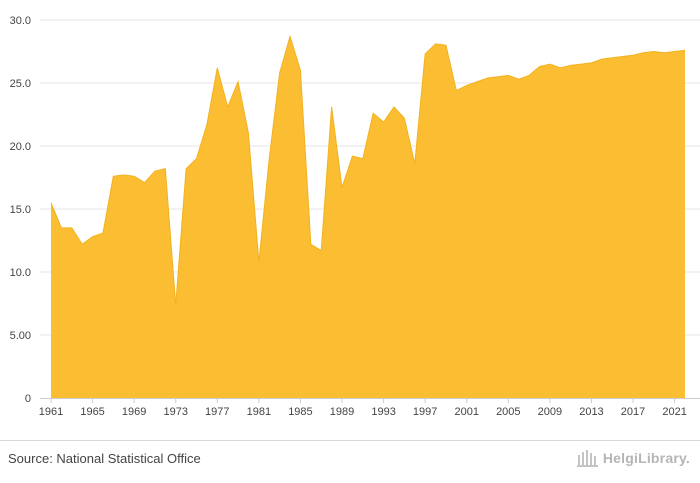 The height and width of the screenshot is (483, 700). What do you see at coordinates (646, 458) in the screenshot?
I see `logo-text: HelgiLibrary.` at bounding box center [646, 458].